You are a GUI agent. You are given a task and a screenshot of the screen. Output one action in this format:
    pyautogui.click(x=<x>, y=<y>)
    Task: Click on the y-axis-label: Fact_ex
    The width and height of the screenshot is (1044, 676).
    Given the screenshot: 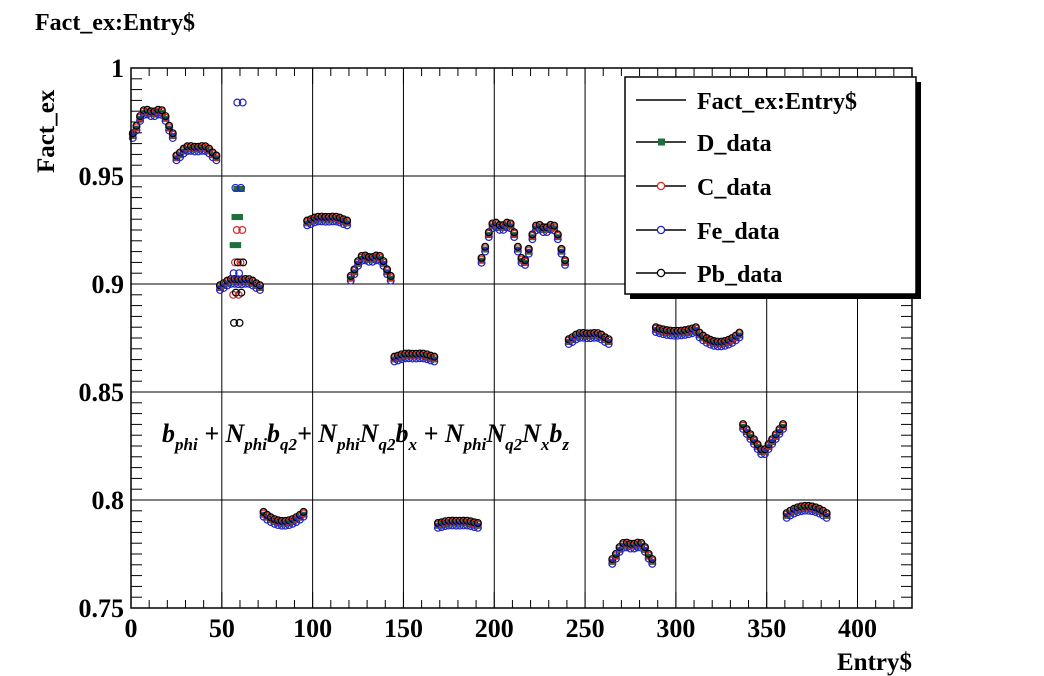 What is the action you would take?
    pyautogui.click(x=46, y=131)
    